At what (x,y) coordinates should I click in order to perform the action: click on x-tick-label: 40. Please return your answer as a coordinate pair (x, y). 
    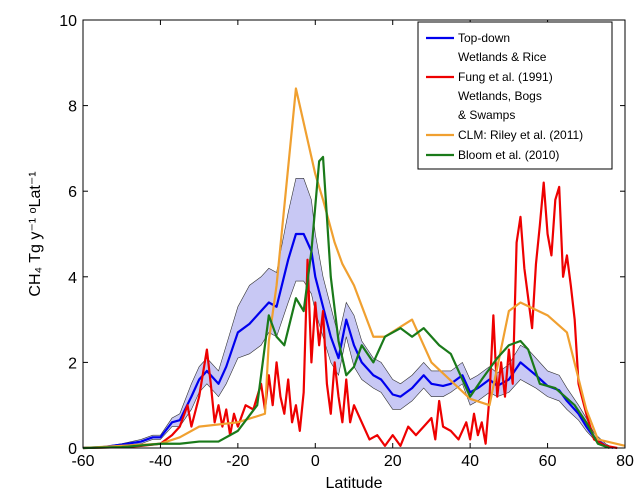
    Looking at the image, I should click on (470, 461).